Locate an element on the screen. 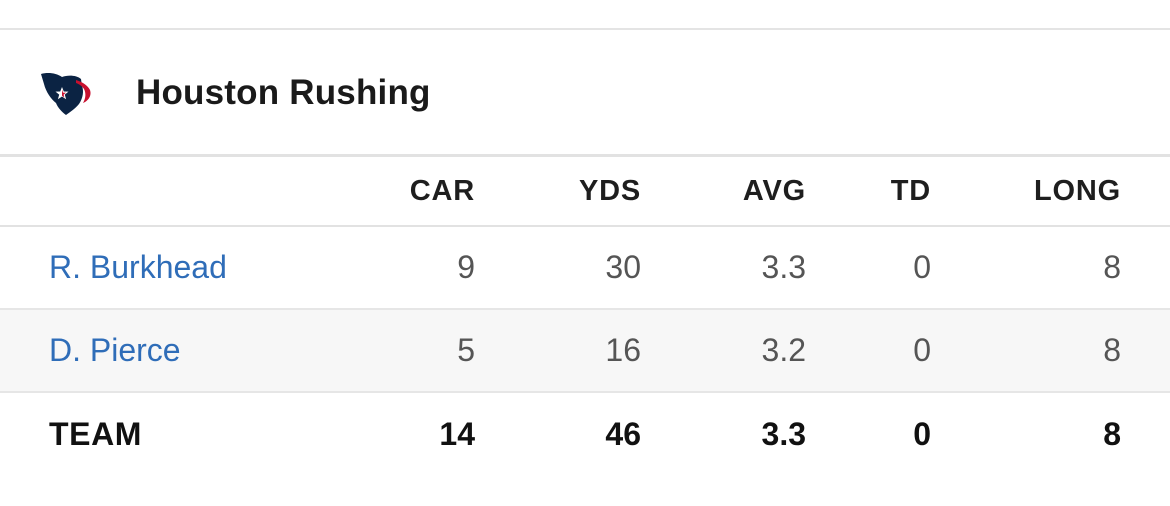  yds-cell: 16 is located at coordinates (558, 351).